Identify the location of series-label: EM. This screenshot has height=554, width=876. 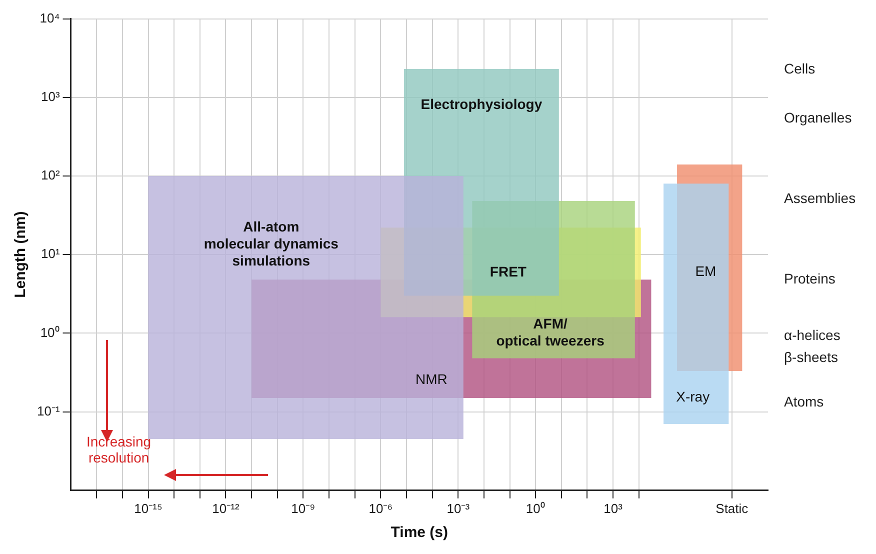
(705, 270).